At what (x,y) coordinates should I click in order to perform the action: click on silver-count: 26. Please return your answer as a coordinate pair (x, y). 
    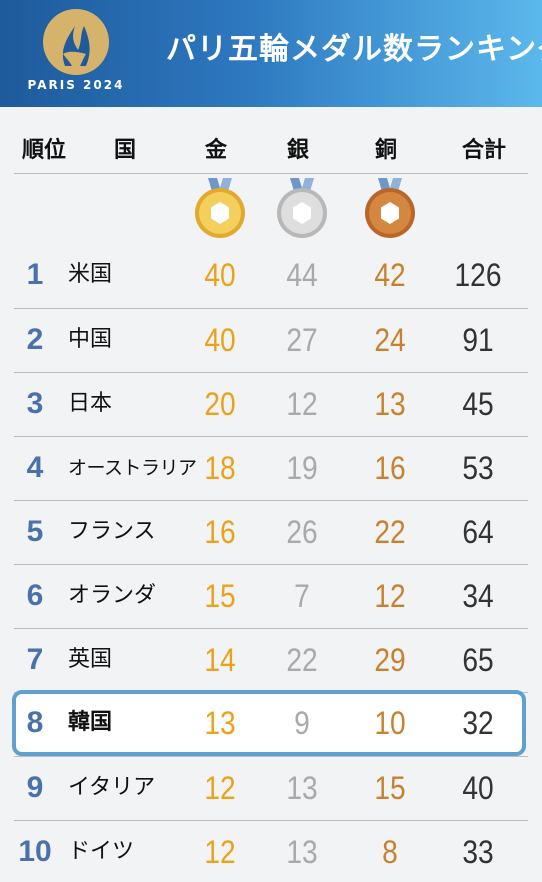
    Looking at the image, I should click on (302, 532).